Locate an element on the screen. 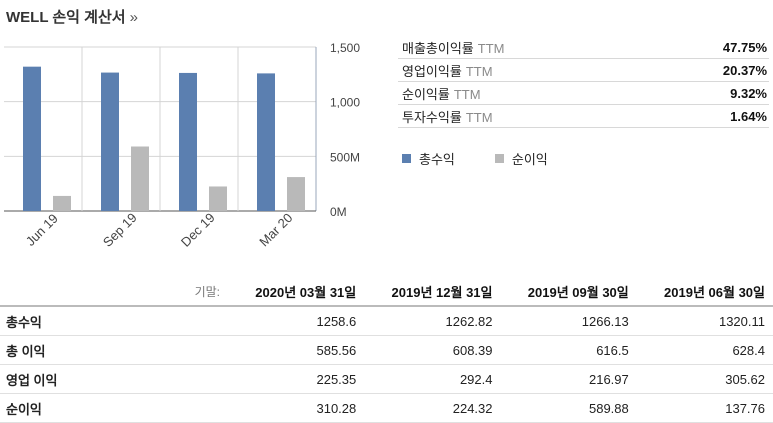  row-label: 순이익 is located at coordinates (114, 408).